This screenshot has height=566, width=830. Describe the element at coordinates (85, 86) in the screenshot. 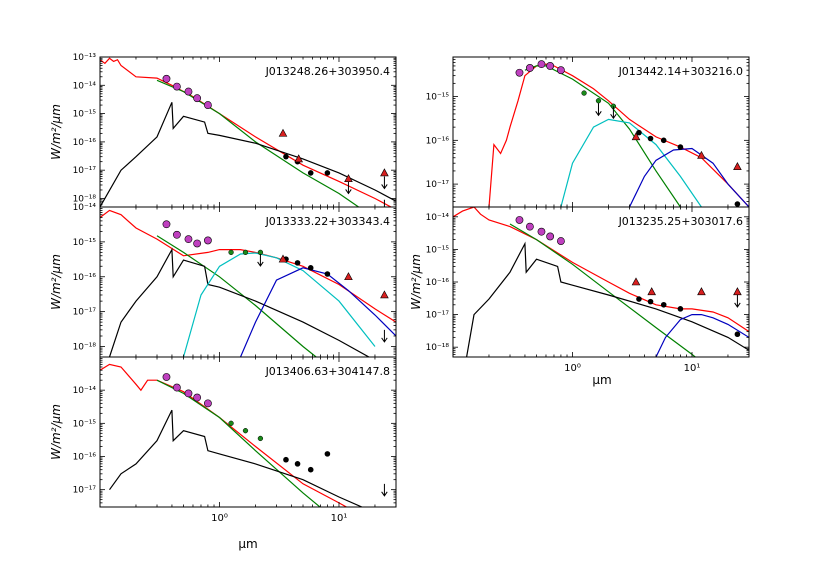

I see `y-tick-label: 10⁻¹⁴` at that location.